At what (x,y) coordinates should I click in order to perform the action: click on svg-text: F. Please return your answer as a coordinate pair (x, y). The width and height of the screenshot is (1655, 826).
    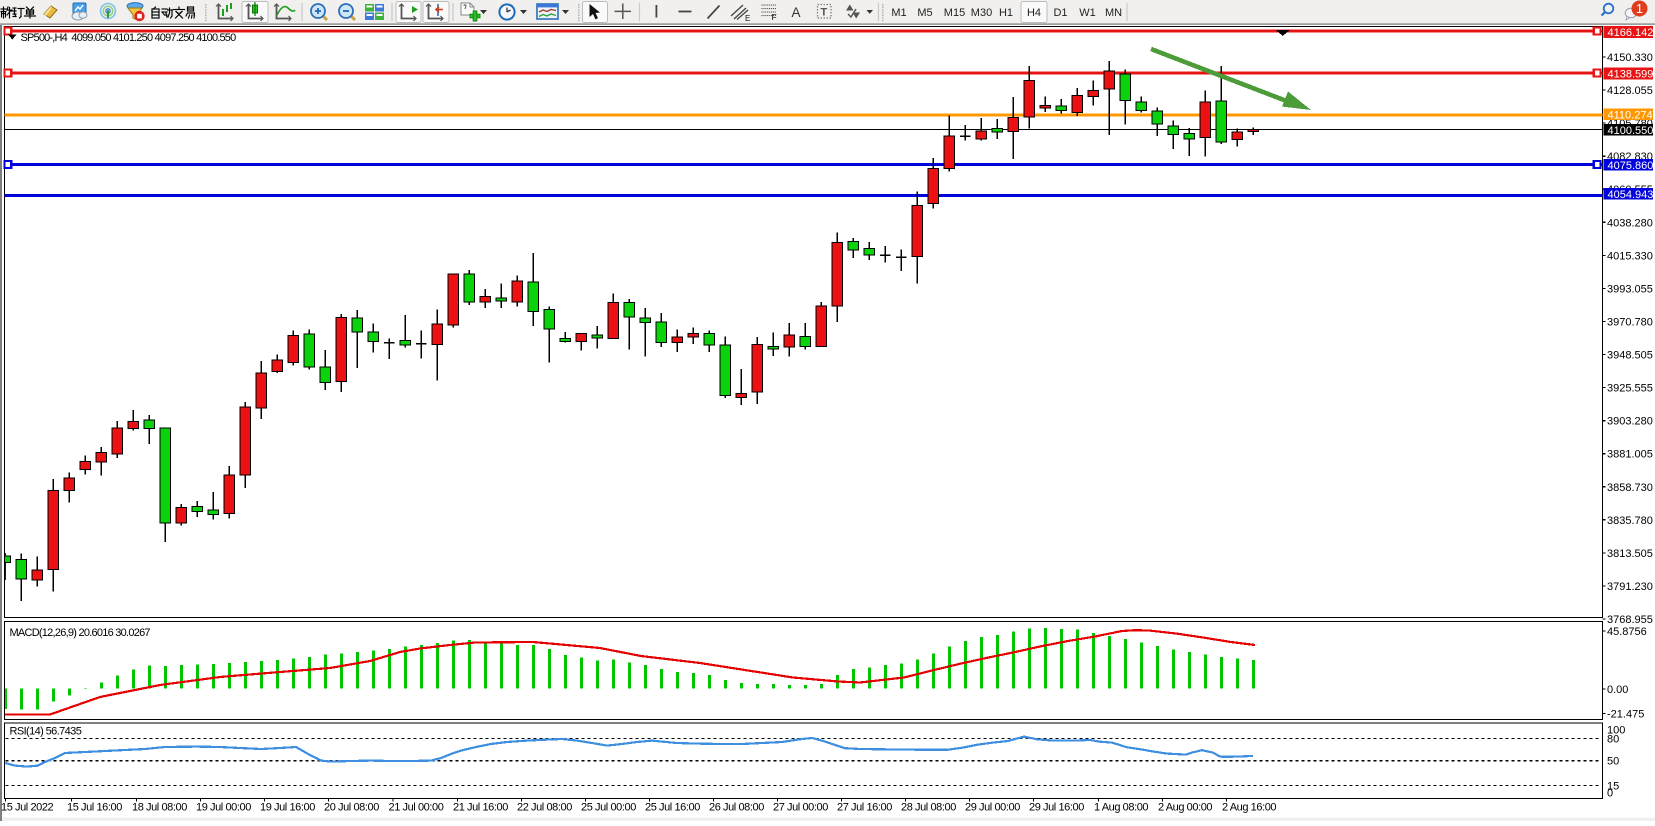
    Looking at the image, I should click on (774, 17).